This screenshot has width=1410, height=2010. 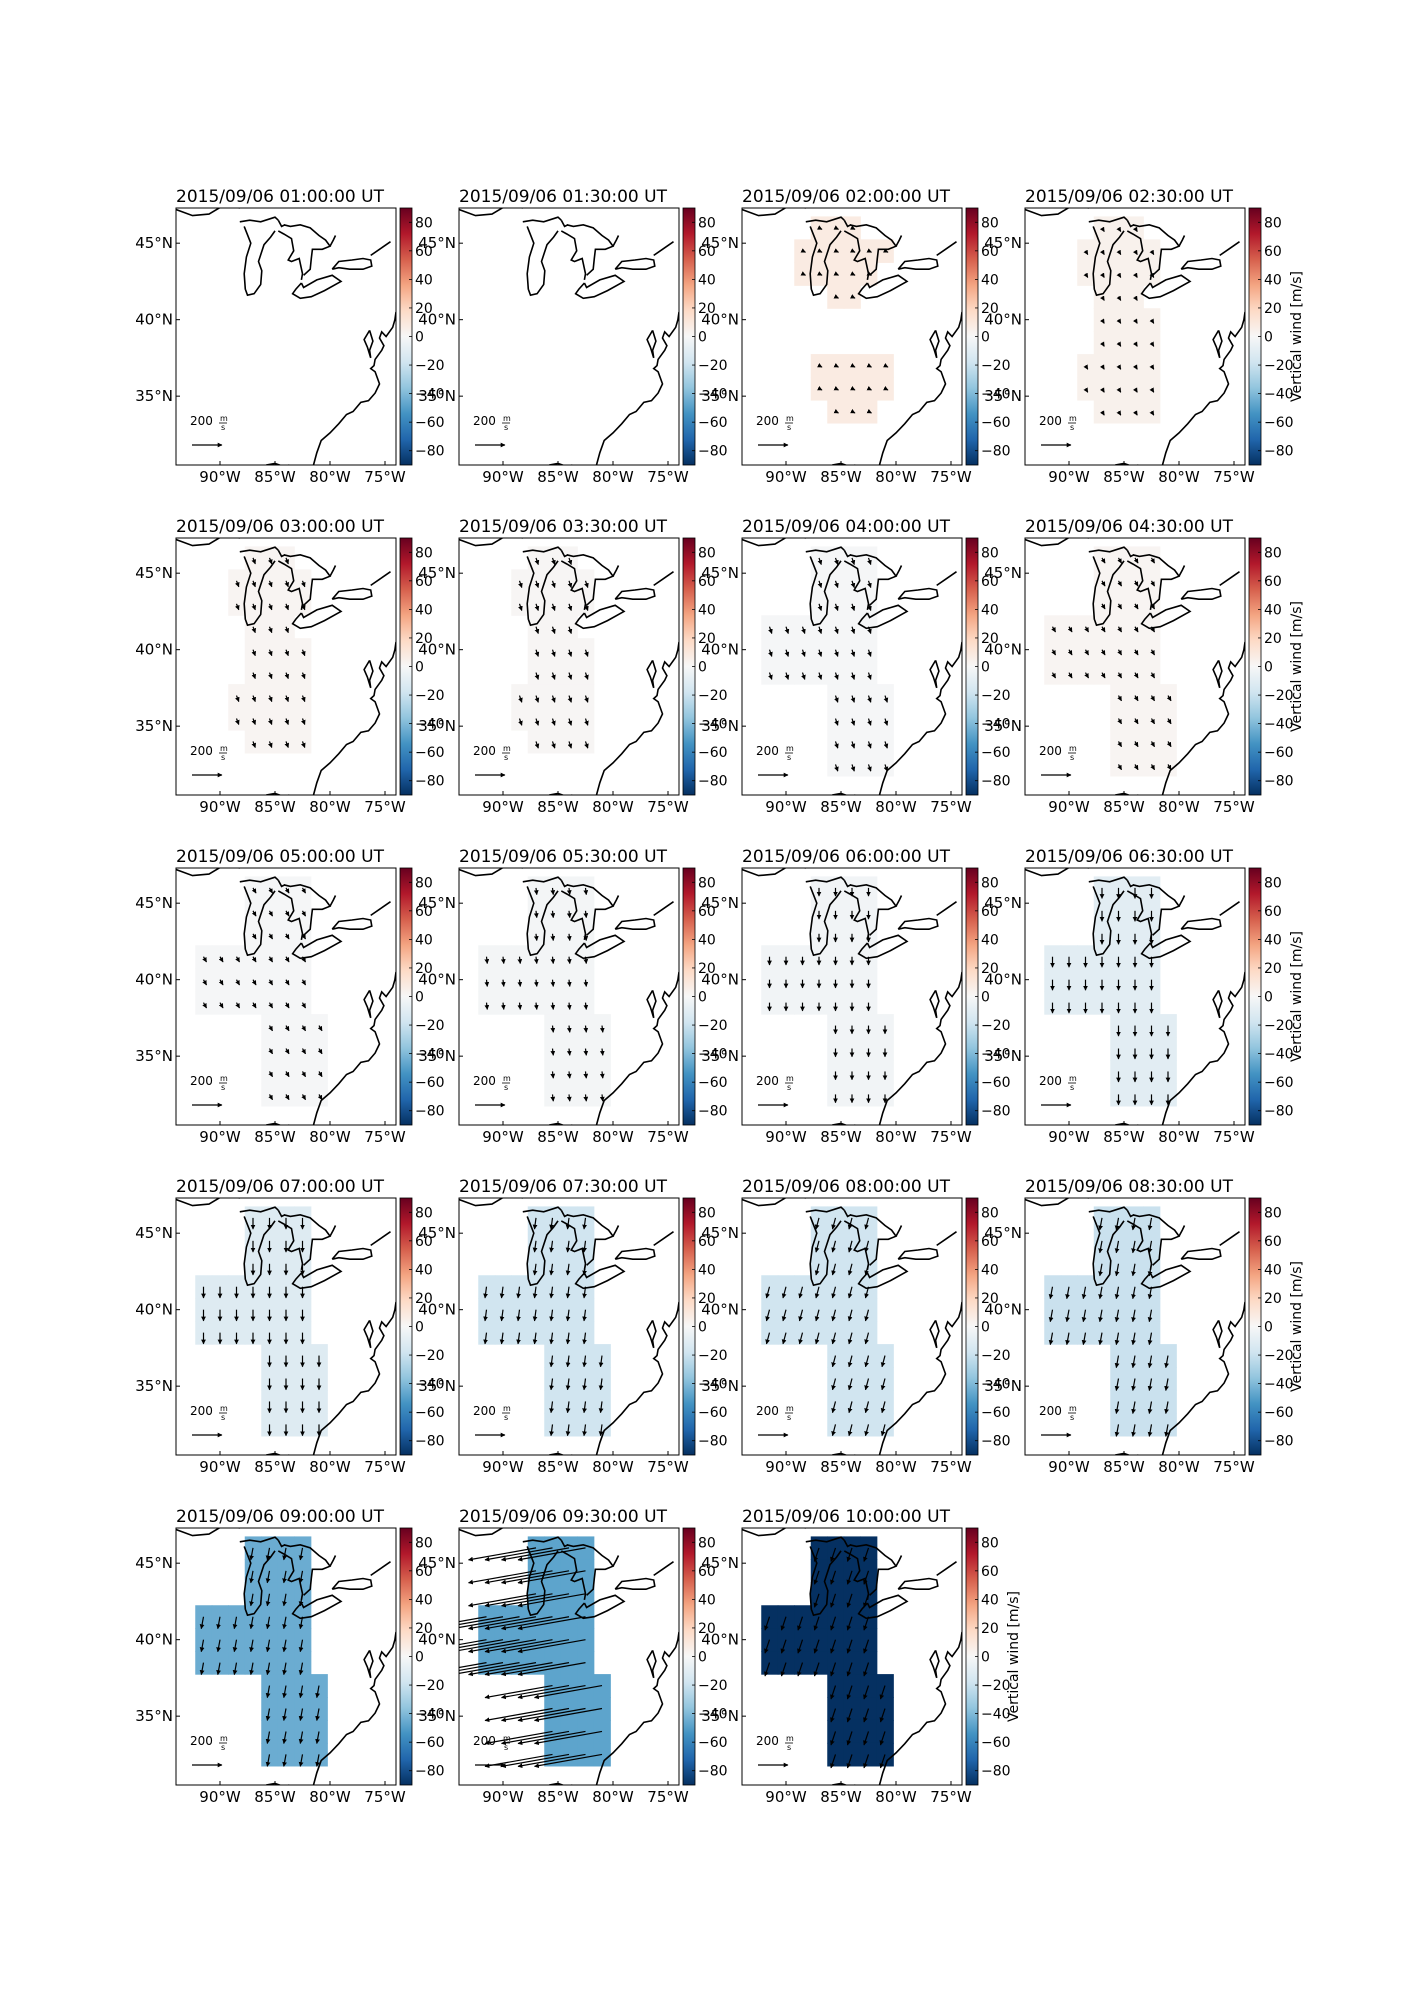 I want to click on lon-tick-label: 75°W, so click(x=668, y=1137).